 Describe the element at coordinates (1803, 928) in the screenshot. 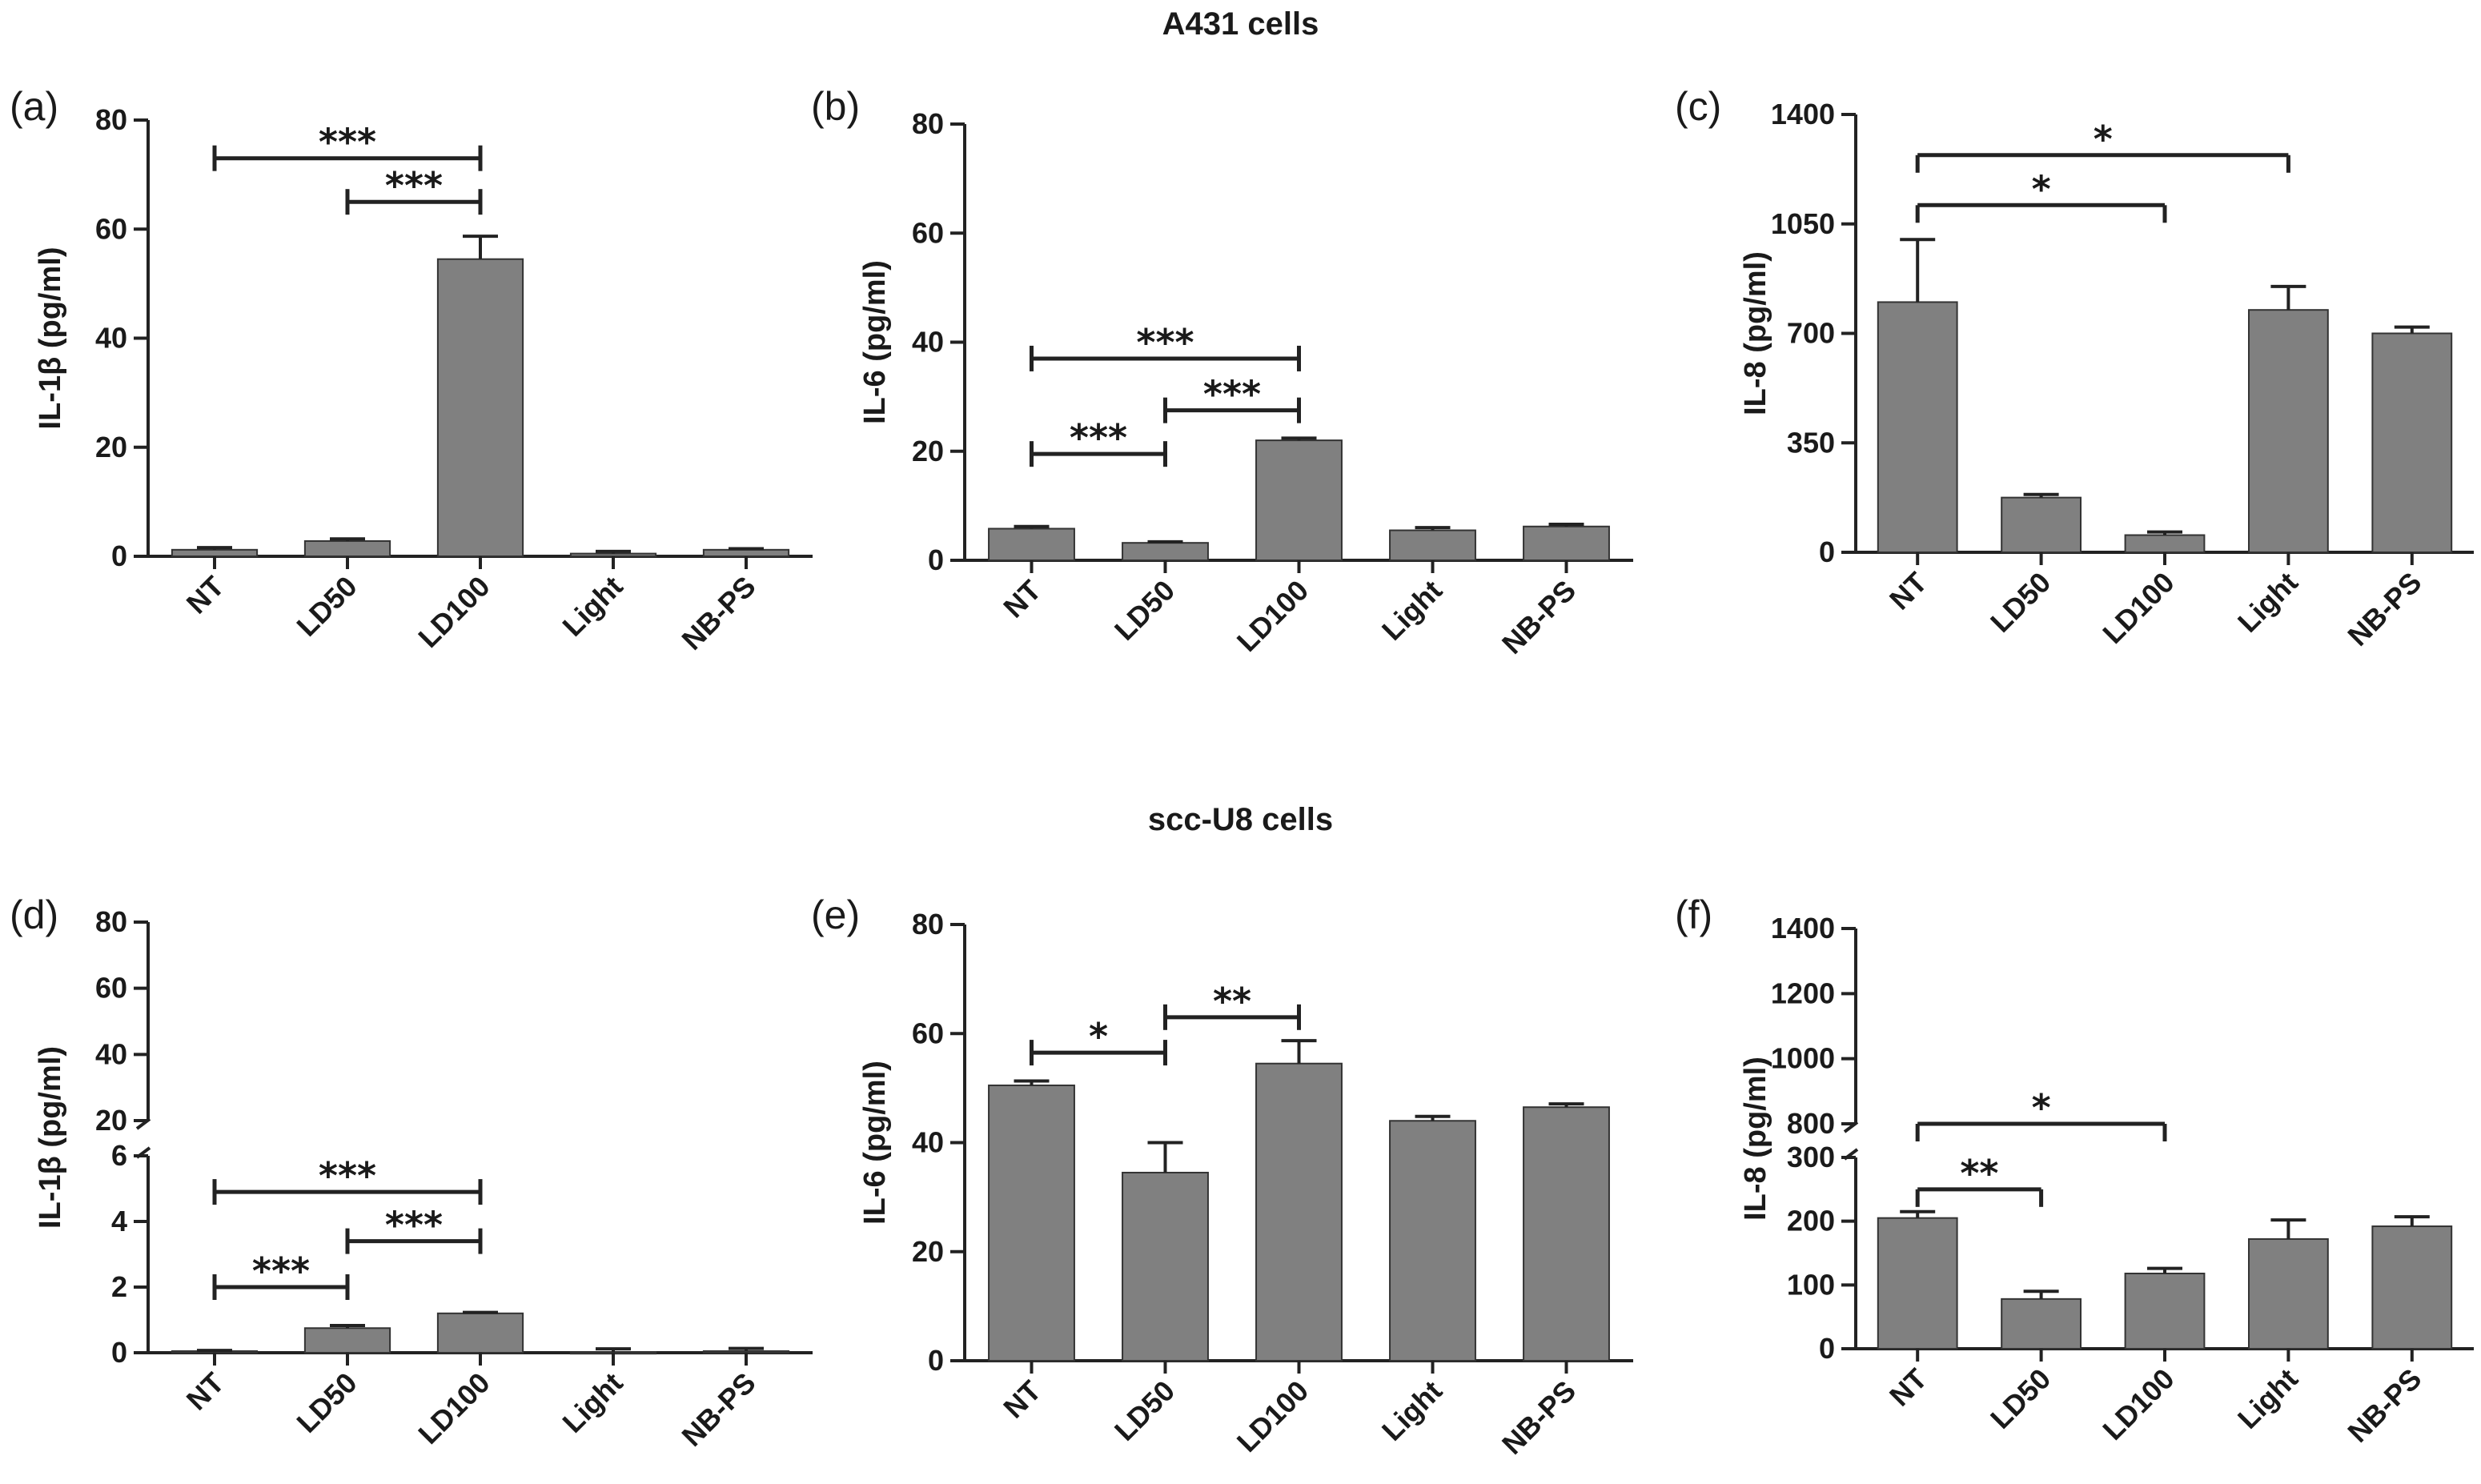

I see `y-tick-label: 1400` at that location.